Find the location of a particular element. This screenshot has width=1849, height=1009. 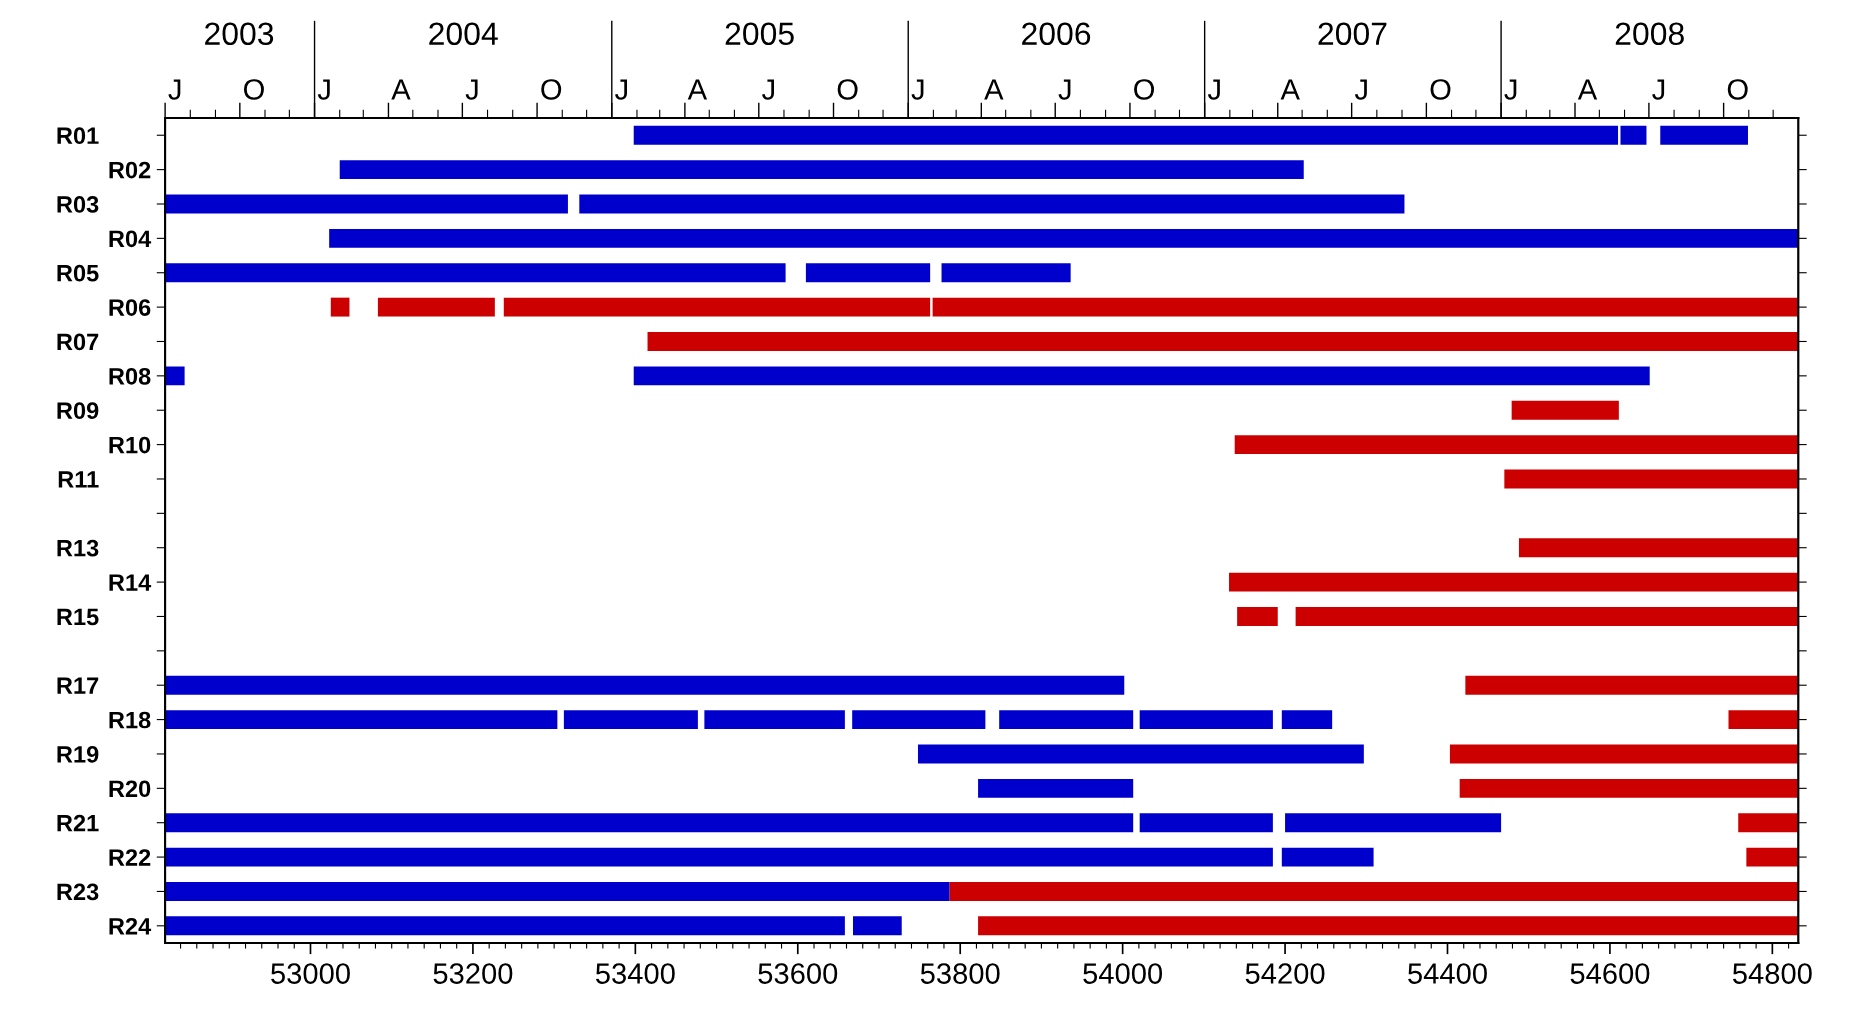

y-tick-label: R04 is located at coordinates (130, 239).